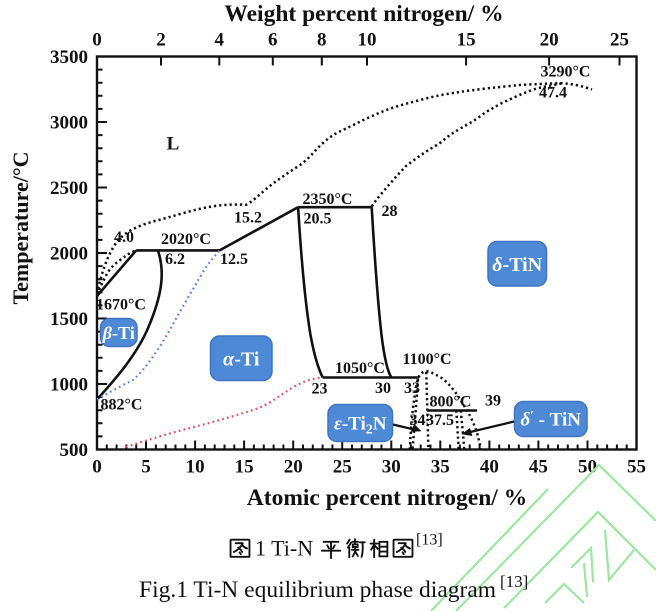  Describe the element at coordinates (20, 227) in the screenshot. I see `svg-text: Temperature/°C` at that location.